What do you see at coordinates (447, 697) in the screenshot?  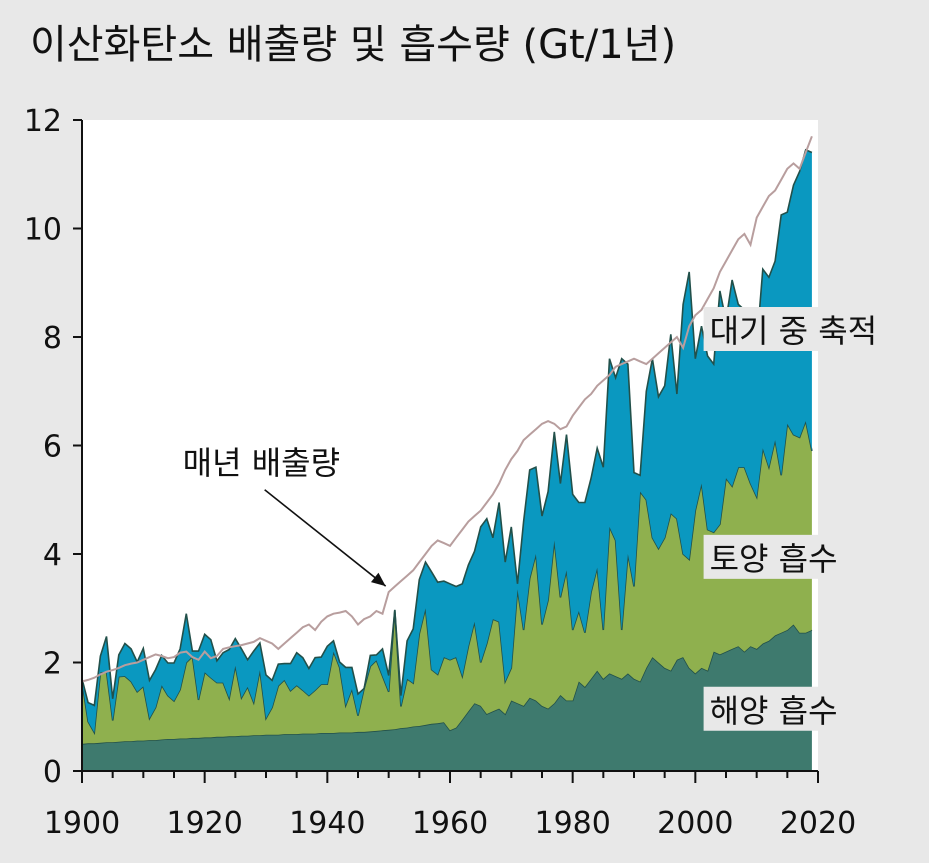 I see `area-ocean-sink` at bounding box center [447, 697].